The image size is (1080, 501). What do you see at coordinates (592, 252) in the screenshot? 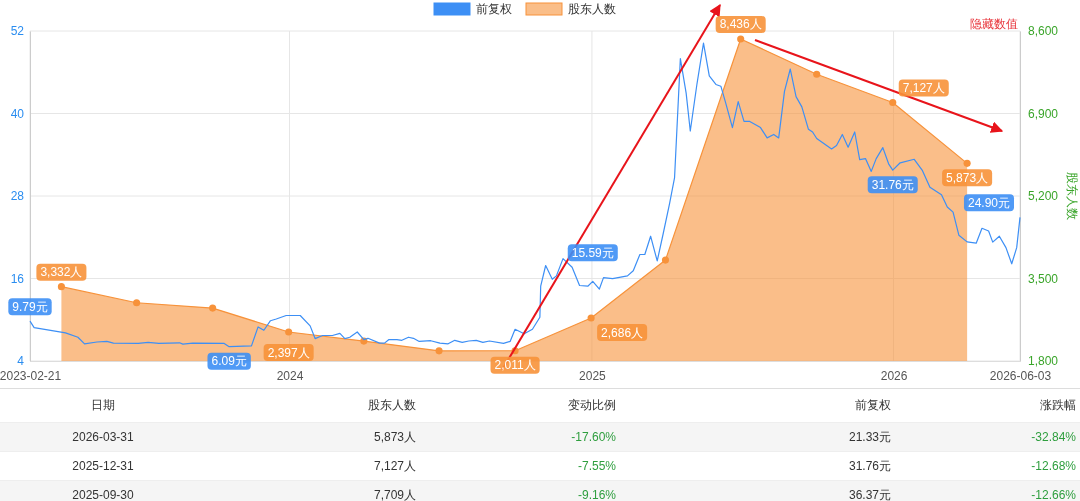
I see `data-label: 15.59元` at bounding box center [592, 252].